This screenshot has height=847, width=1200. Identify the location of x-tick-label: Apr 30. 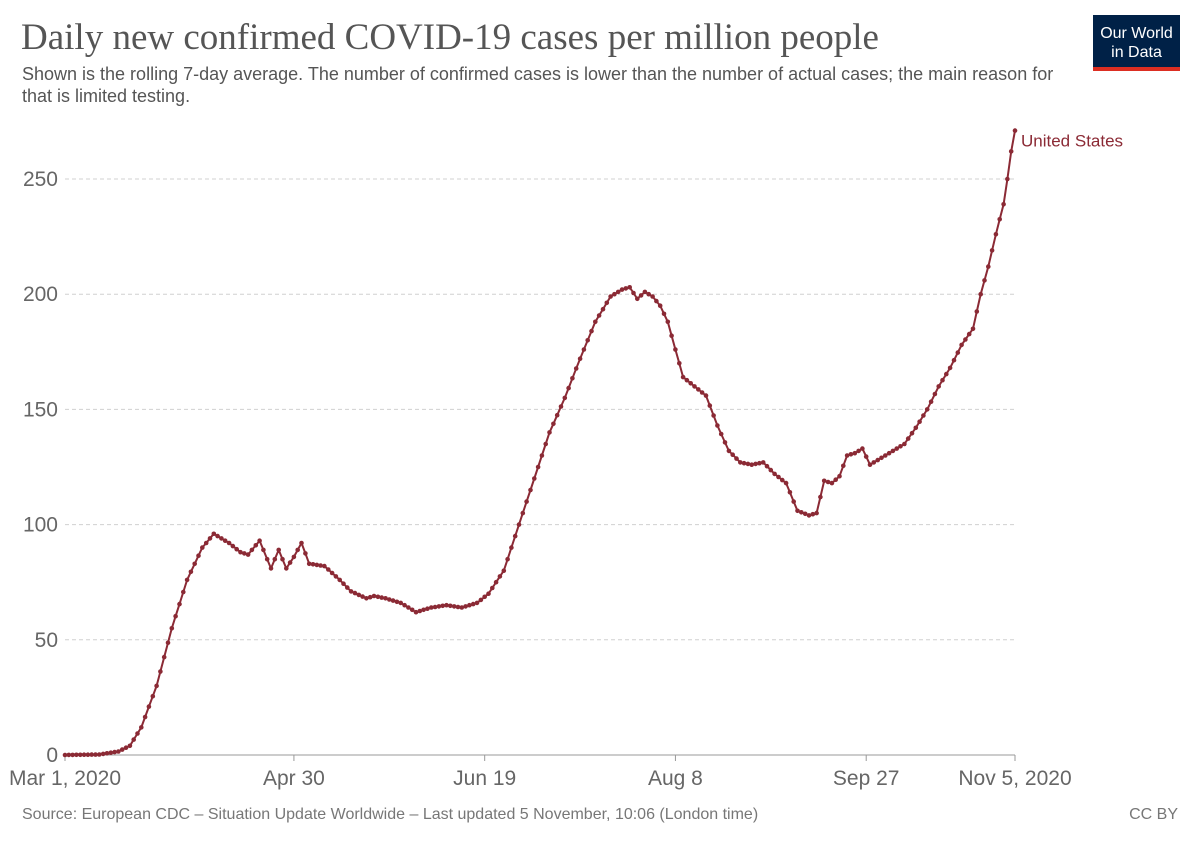
(294, 778).